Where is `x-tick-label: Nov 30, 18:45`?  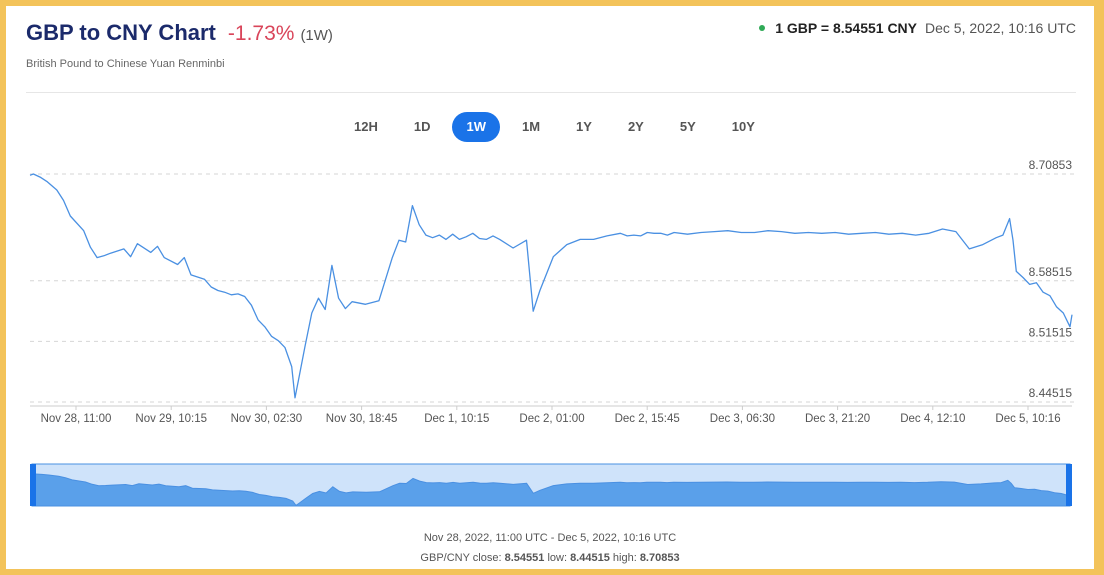 x-tick-label: Nov 30, 18:45 is located at coordinates (362, 419).